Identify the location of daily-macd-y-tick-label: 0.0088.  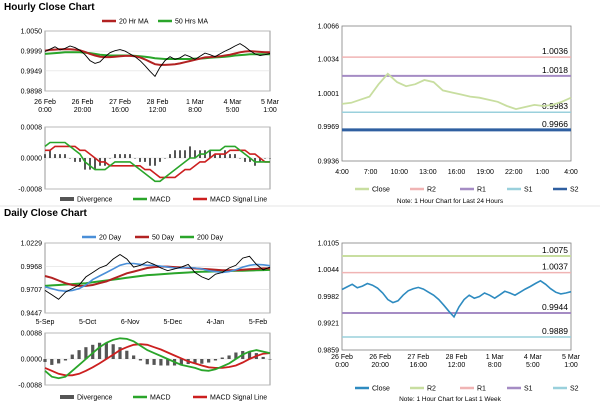
(32, 334).